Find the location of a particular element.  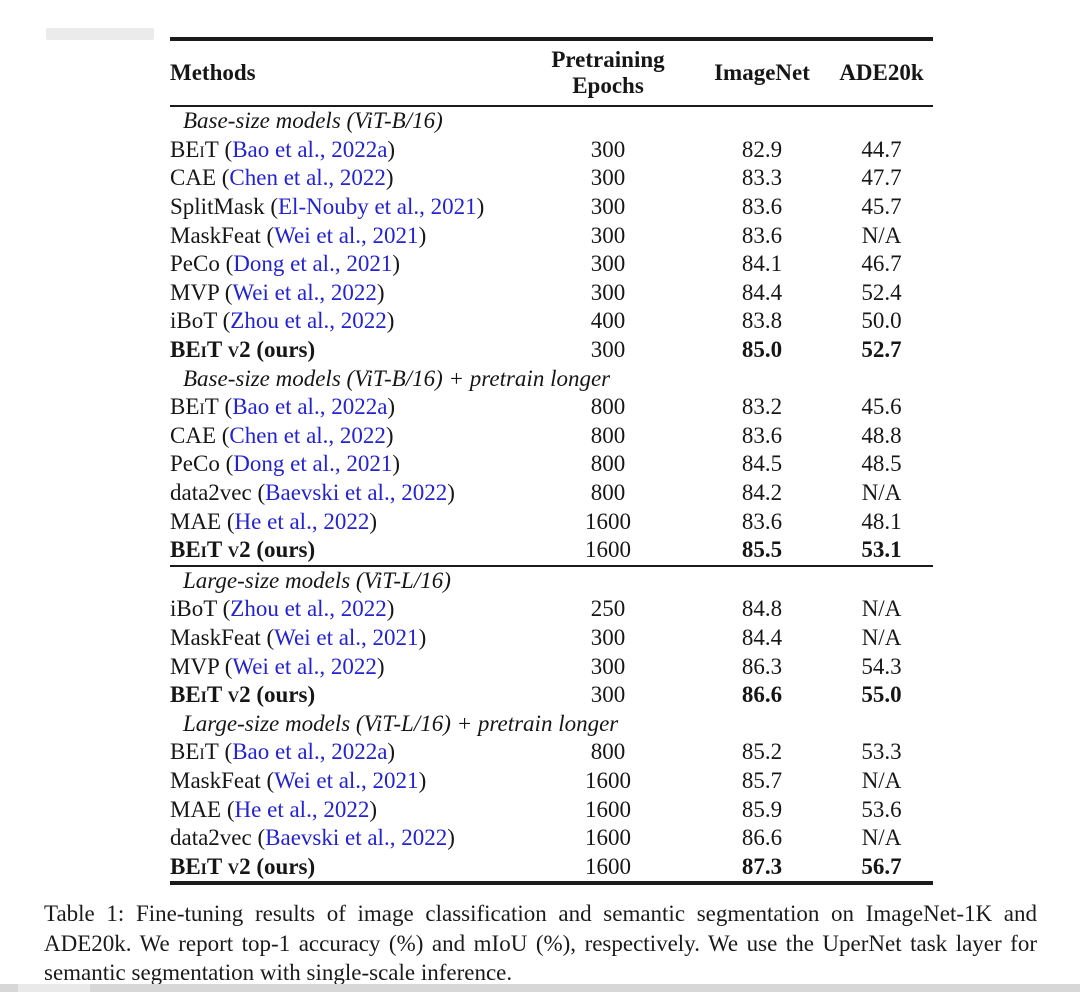

method-cell: PeCo (Dong et al., 2021) is located at coordinates (346, 264).